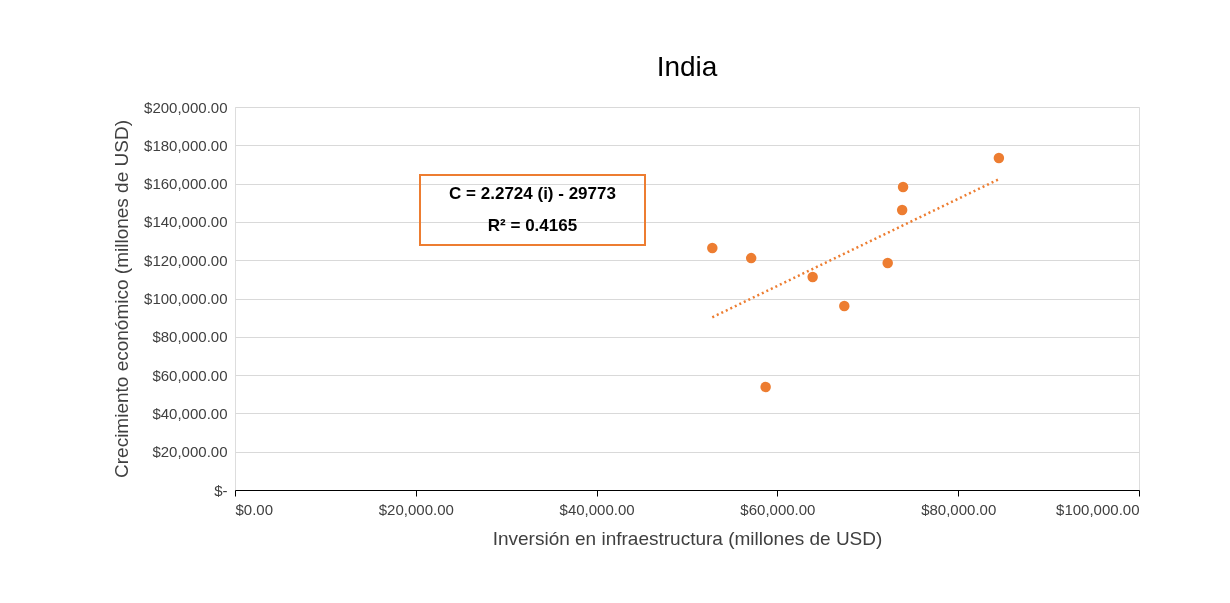 The height and width of the screenshot is (603, 1230). Describe the element at coordinates (254, 509) in the screenshot. I see `x-tick-label: $0.00` at that location.